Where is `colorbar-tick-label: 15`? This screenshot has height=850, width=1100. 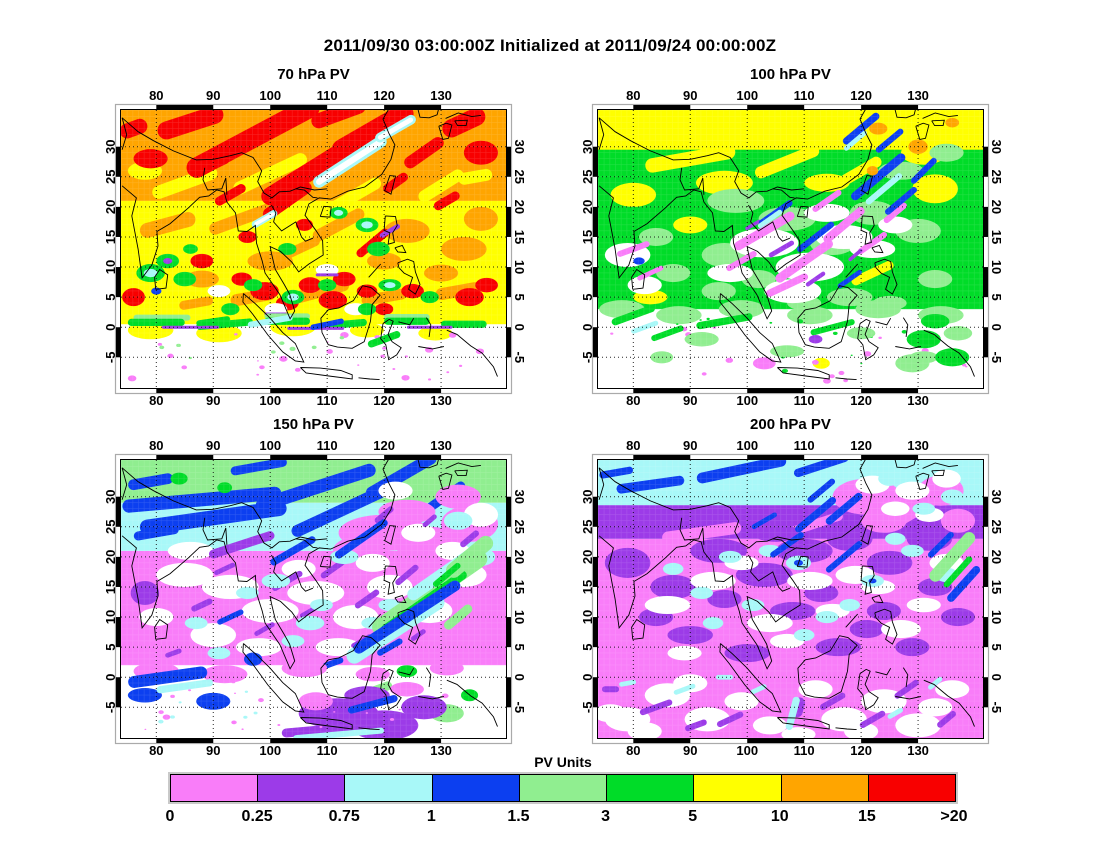
colorbar-tick-label: 15 is located at coordinates (866, 816).